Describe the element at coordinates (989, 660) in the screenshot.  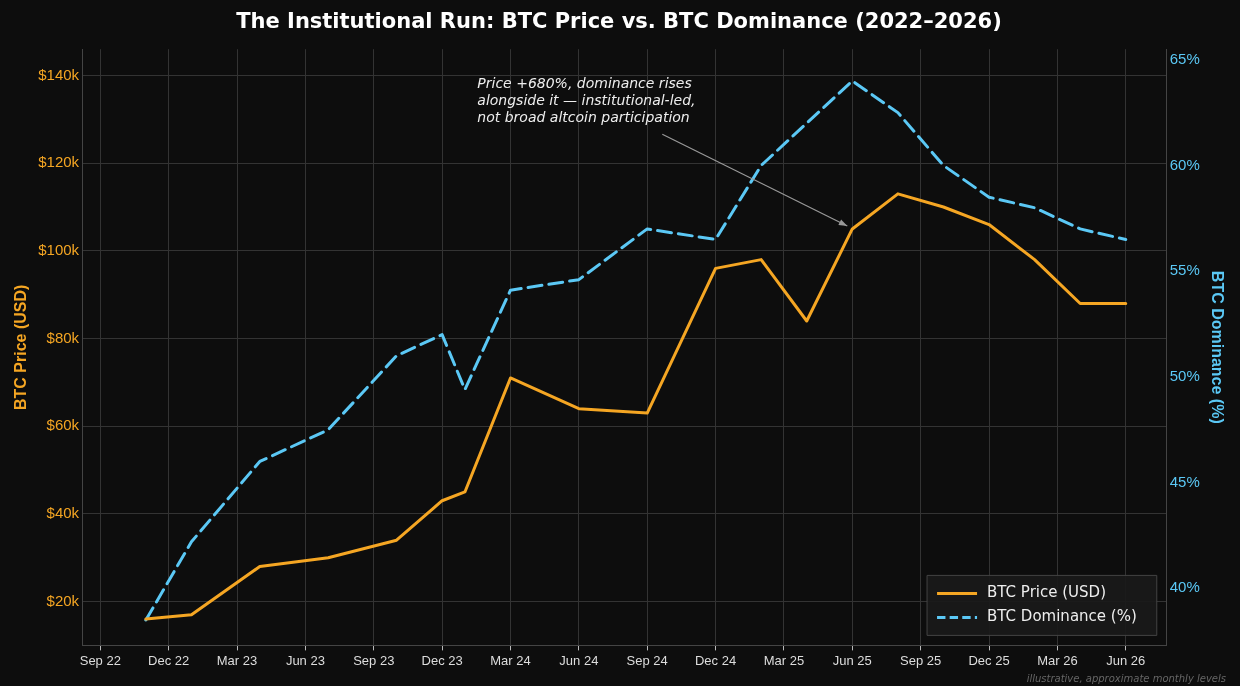
I see `x-tick-label: Dec 25` at that location.